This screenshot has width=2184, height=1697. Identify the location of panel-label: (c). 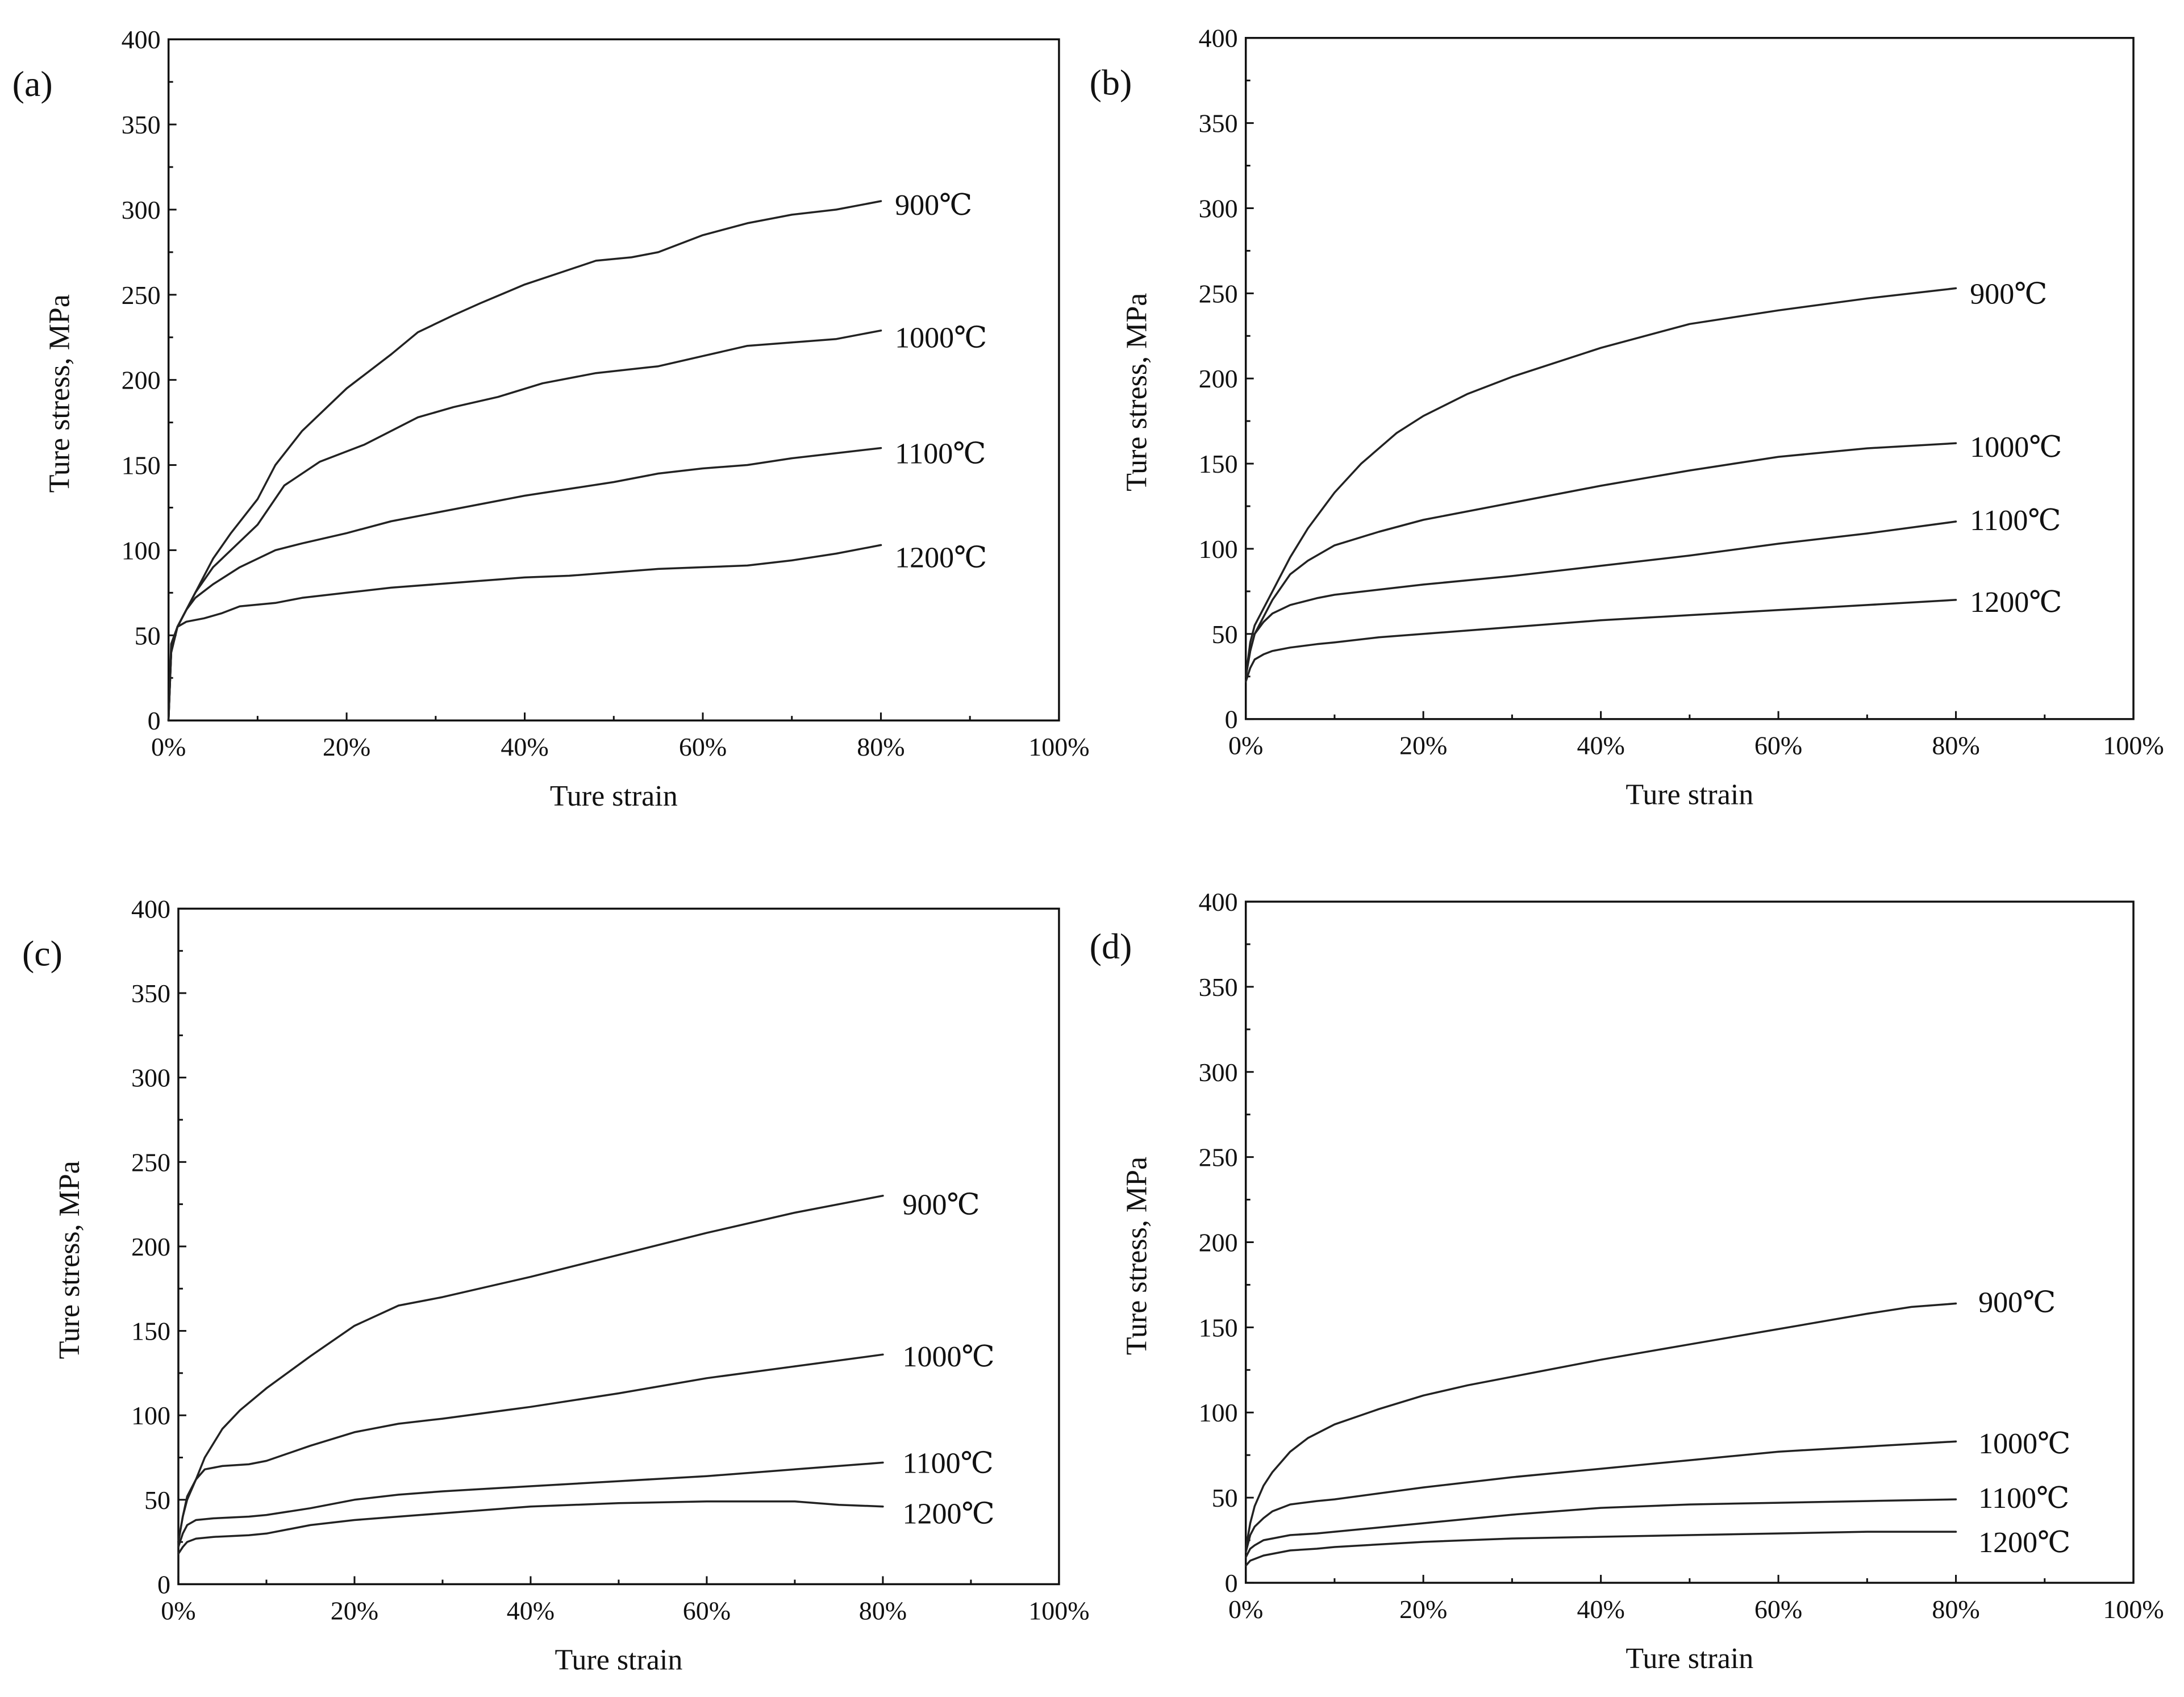
(42, 953).